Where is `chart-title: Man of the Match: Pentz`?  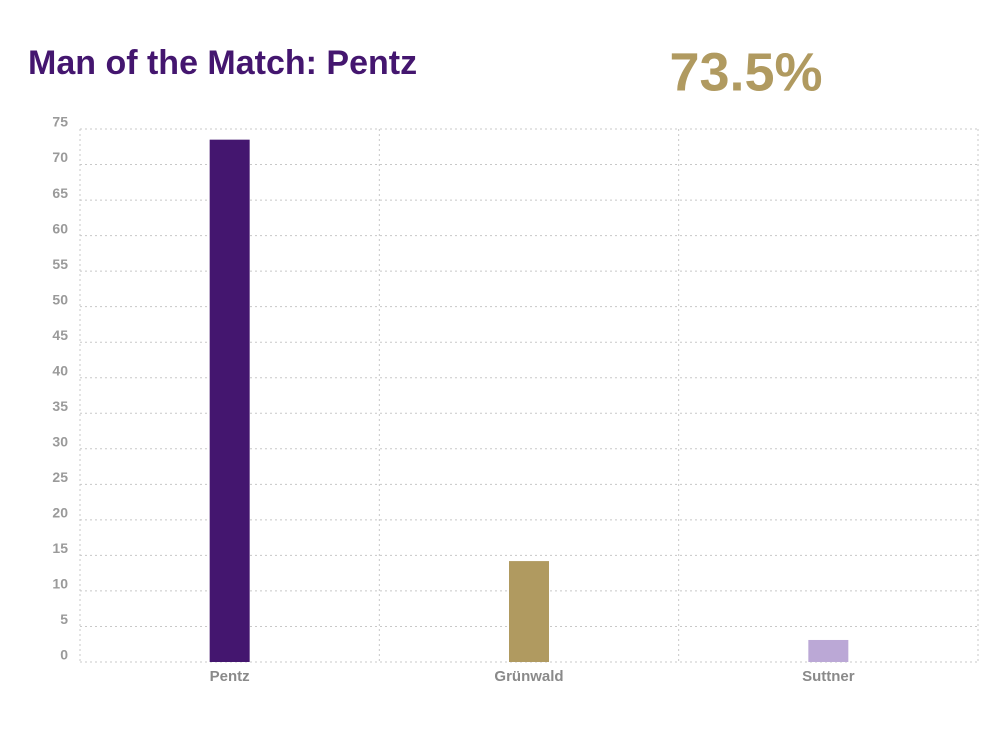 chart-title: Man of the Match: Pentz is located at coordinates (222, 63).